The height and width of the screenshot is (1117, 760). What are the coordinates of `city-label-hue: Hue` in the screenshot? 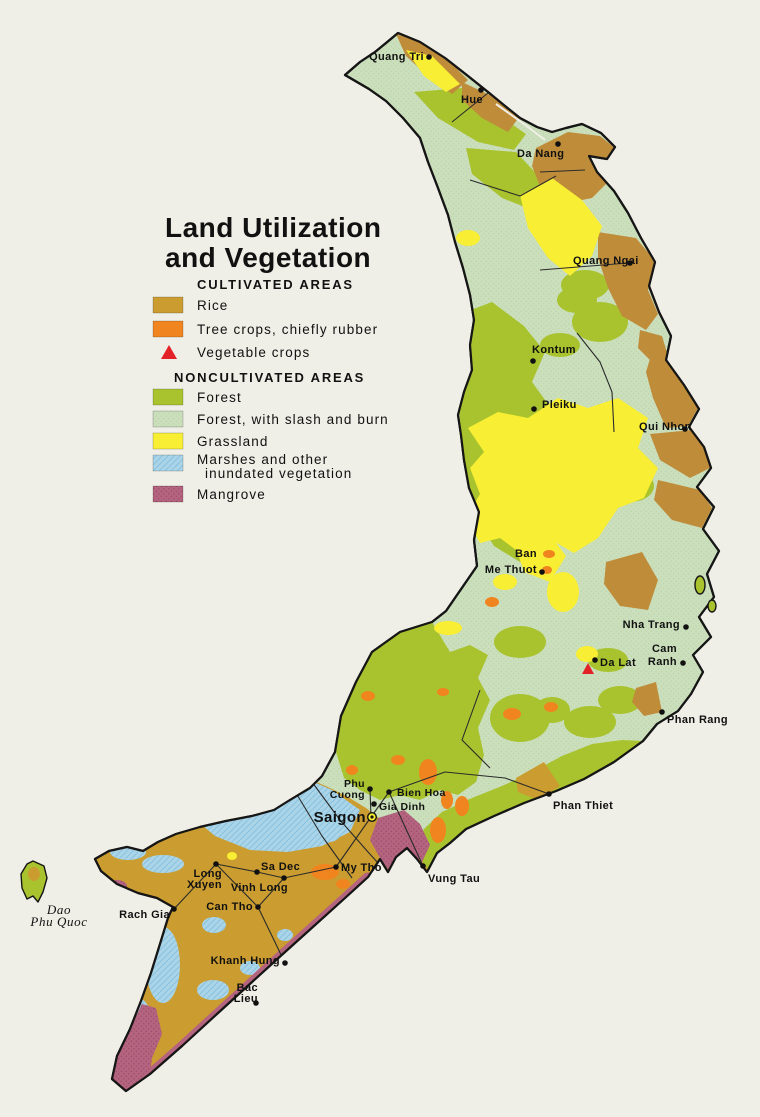 It's located at (472, 100).